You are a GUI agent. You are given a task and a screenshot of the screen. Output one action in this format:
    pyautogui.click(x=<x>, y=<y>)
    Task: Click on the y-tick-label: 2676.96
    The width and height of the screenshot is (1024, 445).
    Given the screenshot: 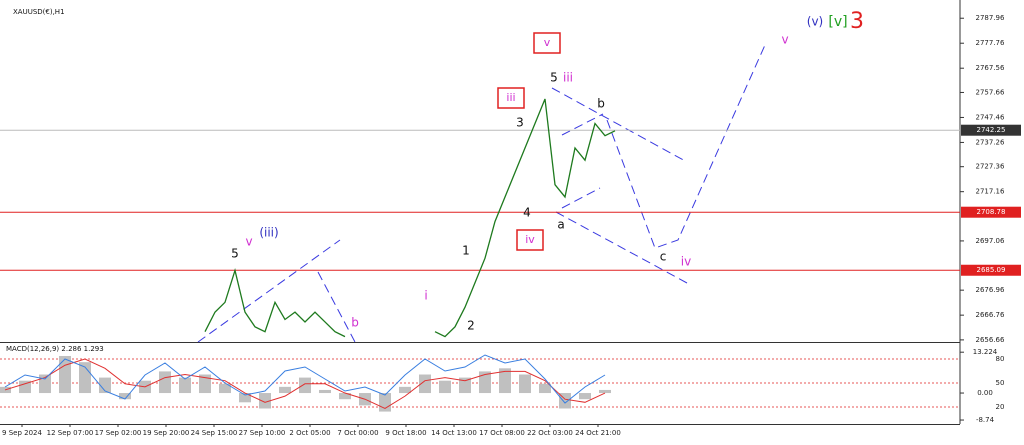 What is the action you would take?
    pyautogui.click(x=990, y=290)
    